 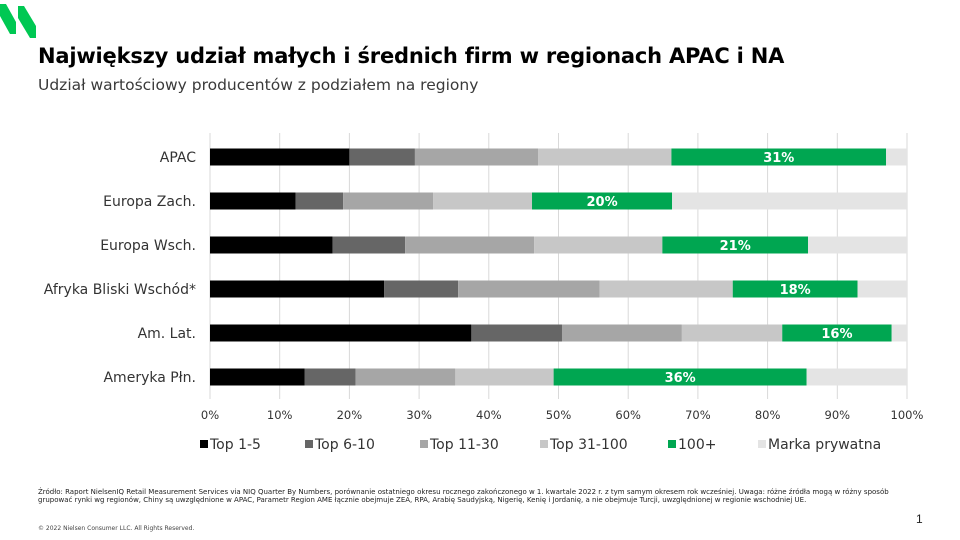 I want to click on category-label: Europa Wsch., so click(x=148, y=246).